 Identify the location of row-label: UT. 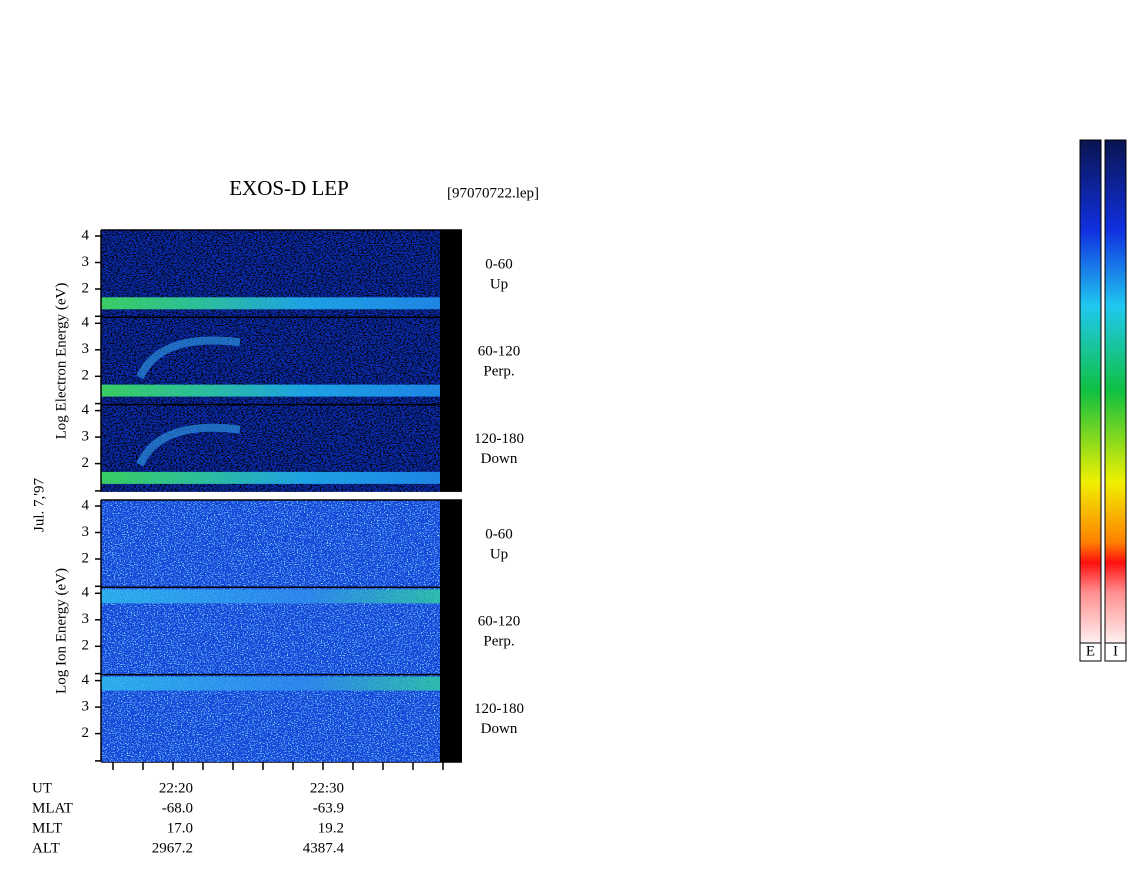
(42, 788).